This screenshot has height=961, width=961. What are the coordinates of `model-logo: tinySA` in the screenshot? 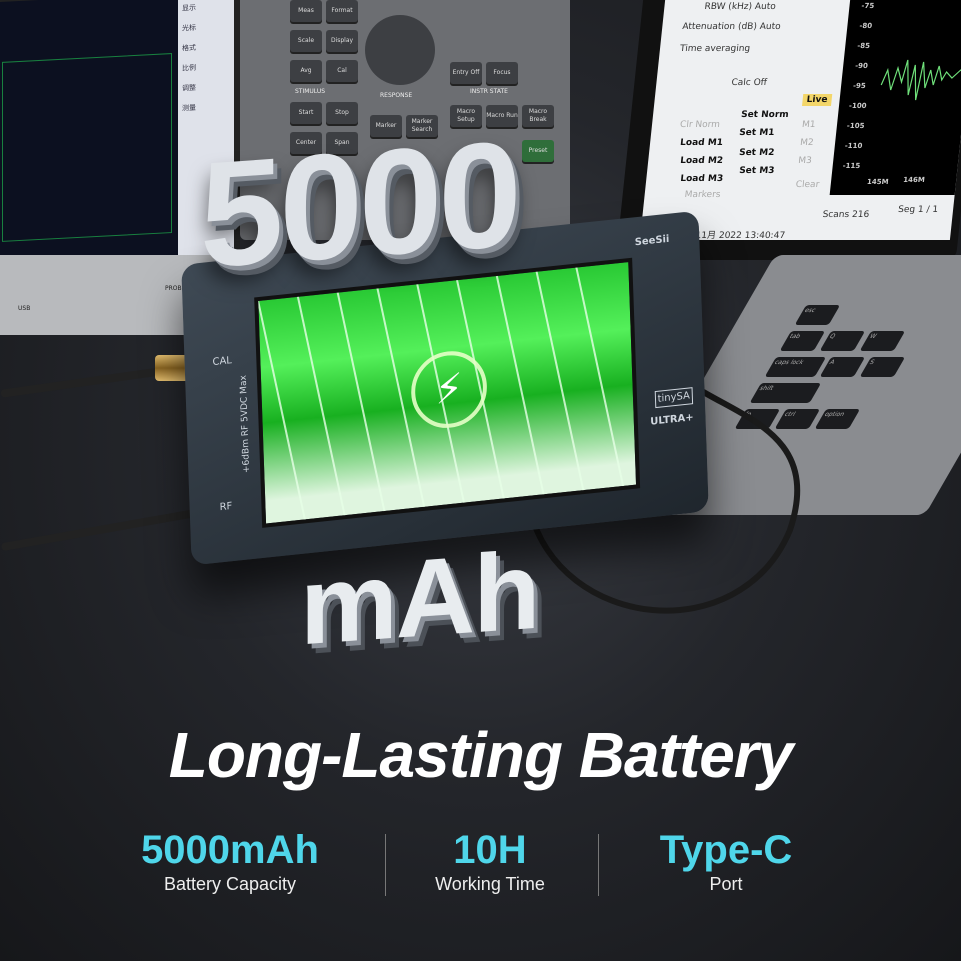 It's located at (674, 398).